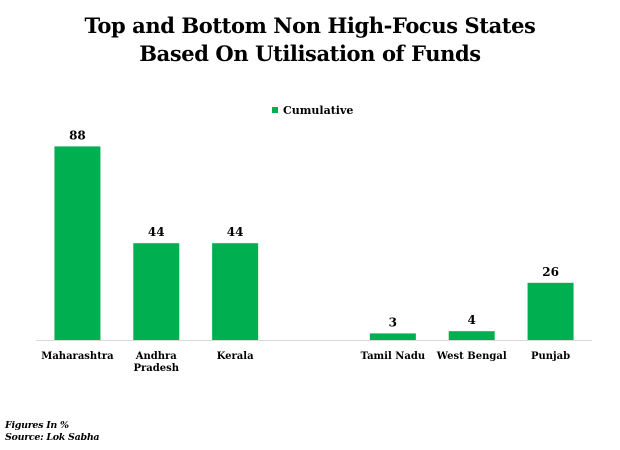 The height and width of the screenshot is (450, 620). What do you see at coordinates (77, 356) in the screenshot?
I see `category-label: Maharashtra` at bounding box center [77, 356].